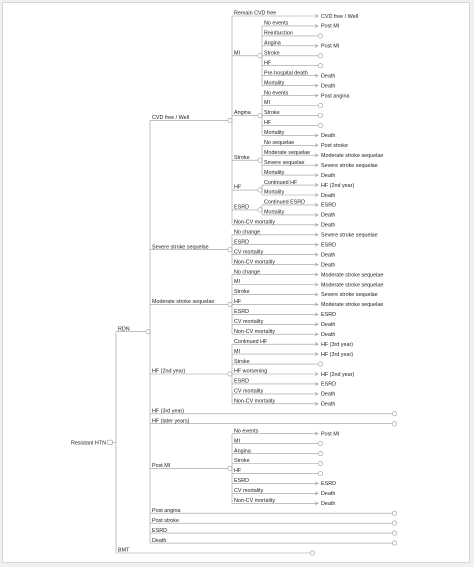 This screenshot has width=474, height=567. What do you see at coordinates (166, 511) in the screenshot?
I see `branch-label-post-angina: Post angina` at bounding box center [166, 511].